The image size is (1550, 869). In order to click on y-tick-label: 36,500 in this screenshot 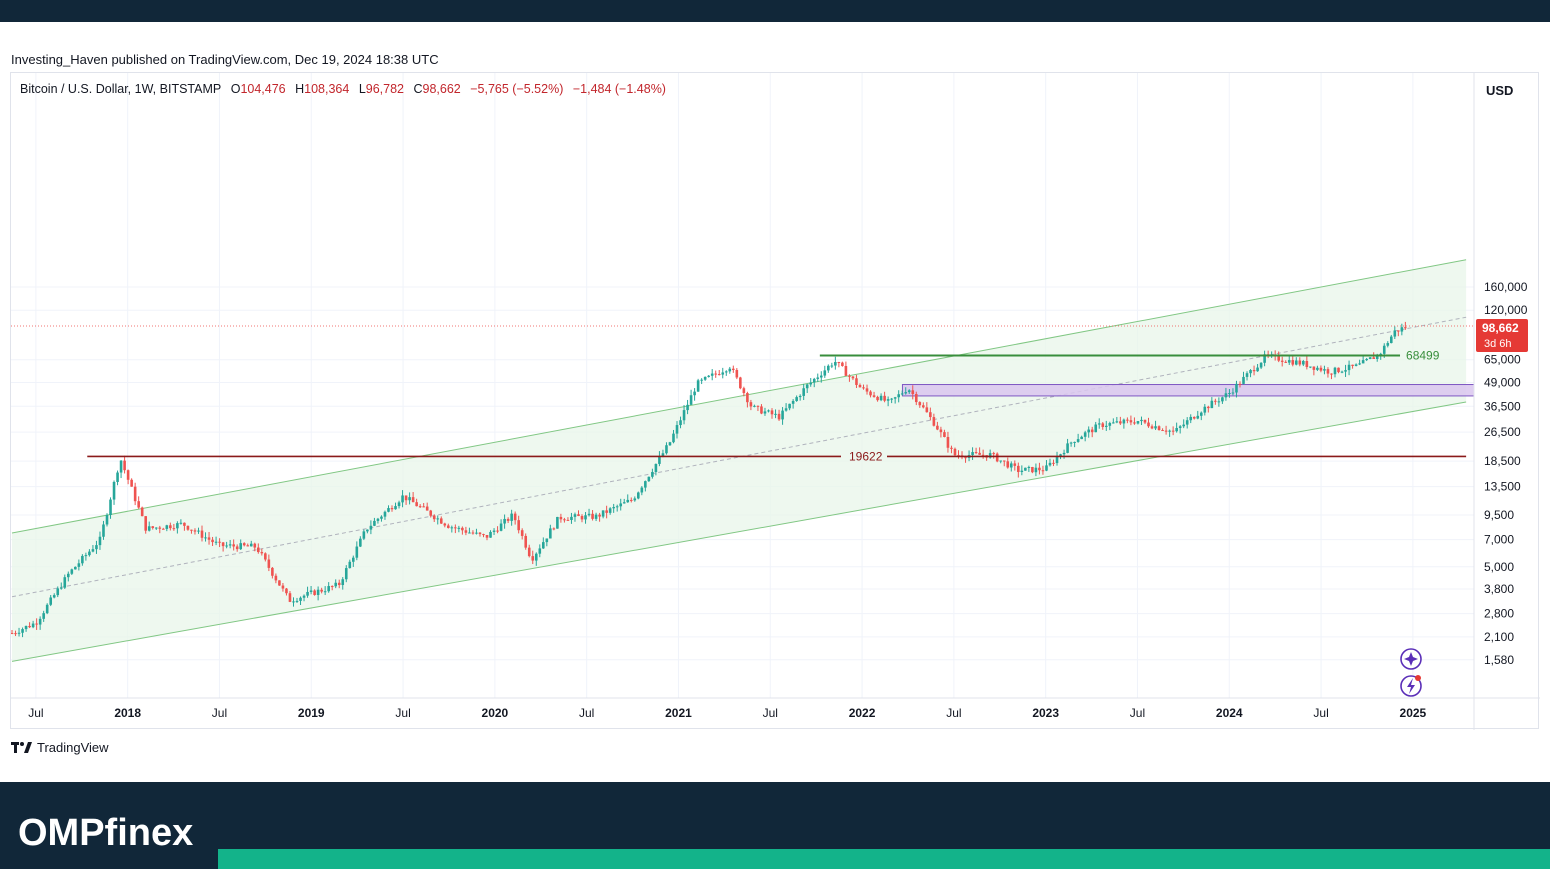, I will do `click(1502, 406)`.